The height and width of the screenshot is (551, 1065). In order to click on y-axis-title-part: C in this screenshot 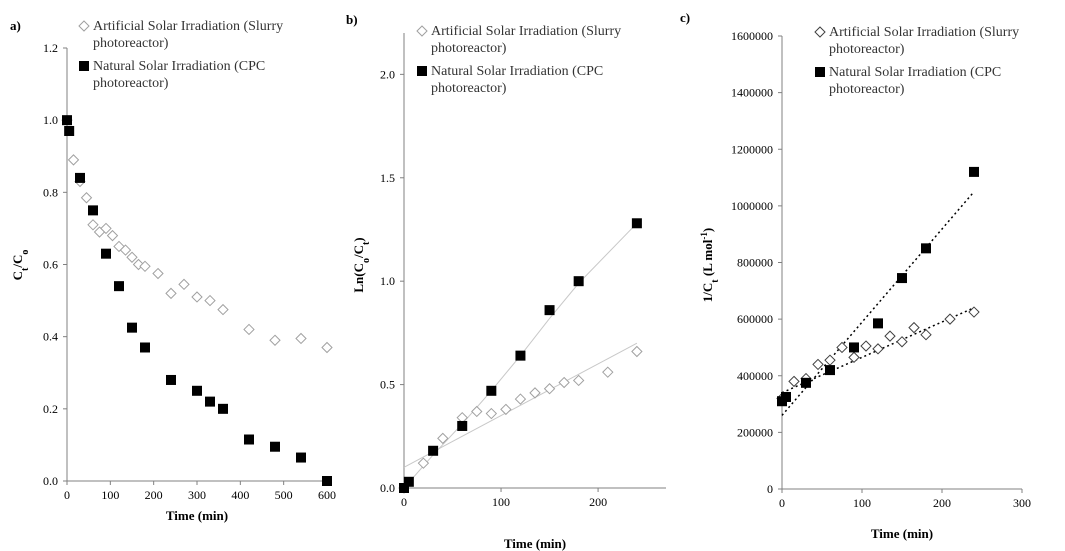, I will do `click(17, 275)`.